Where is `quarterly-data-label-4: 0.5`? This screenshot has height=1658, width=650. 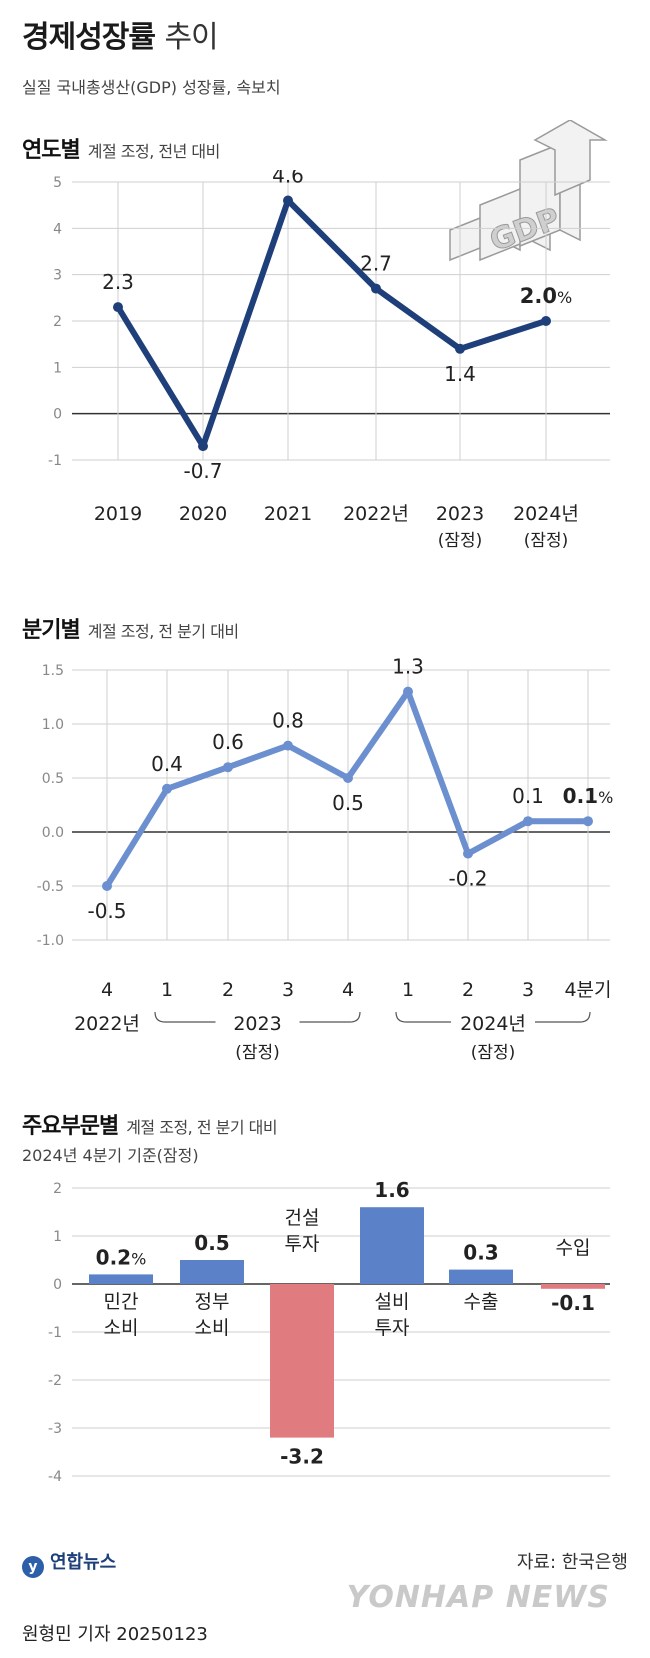
quarterly-data-label-4: 0.5 is located at coordinates (348, 803).